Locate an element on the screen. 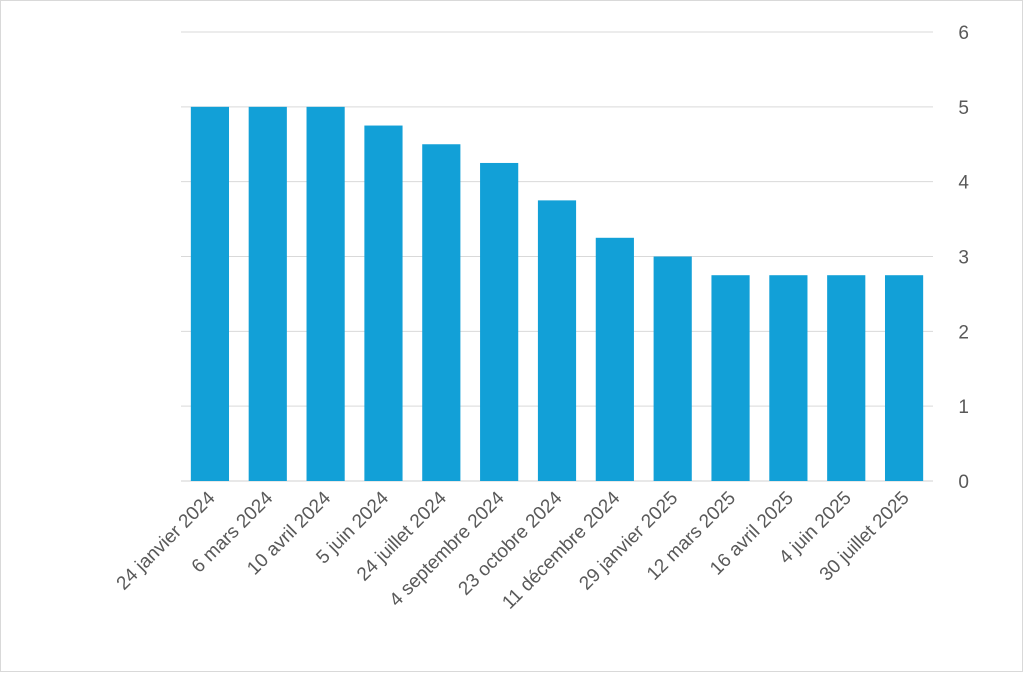  x-tick-label: 24 janvier 2024 is located at coordinates (166, 540).